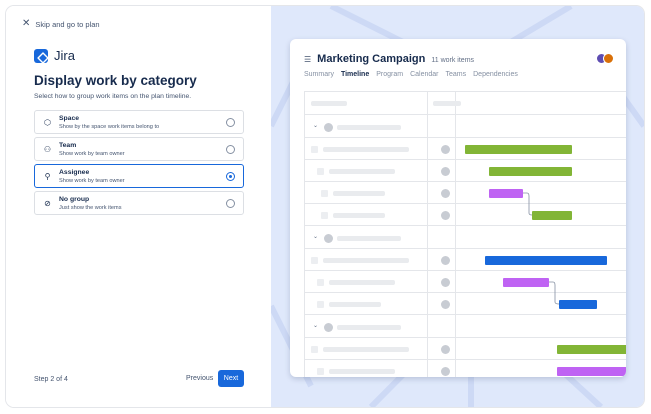 The width and height of the screenshot is (651, 414). Describe the element at coordinates (139, 176) in the screenshot. I see `option-assignee: ⚲ Assignee Show work by team owner` at that location.